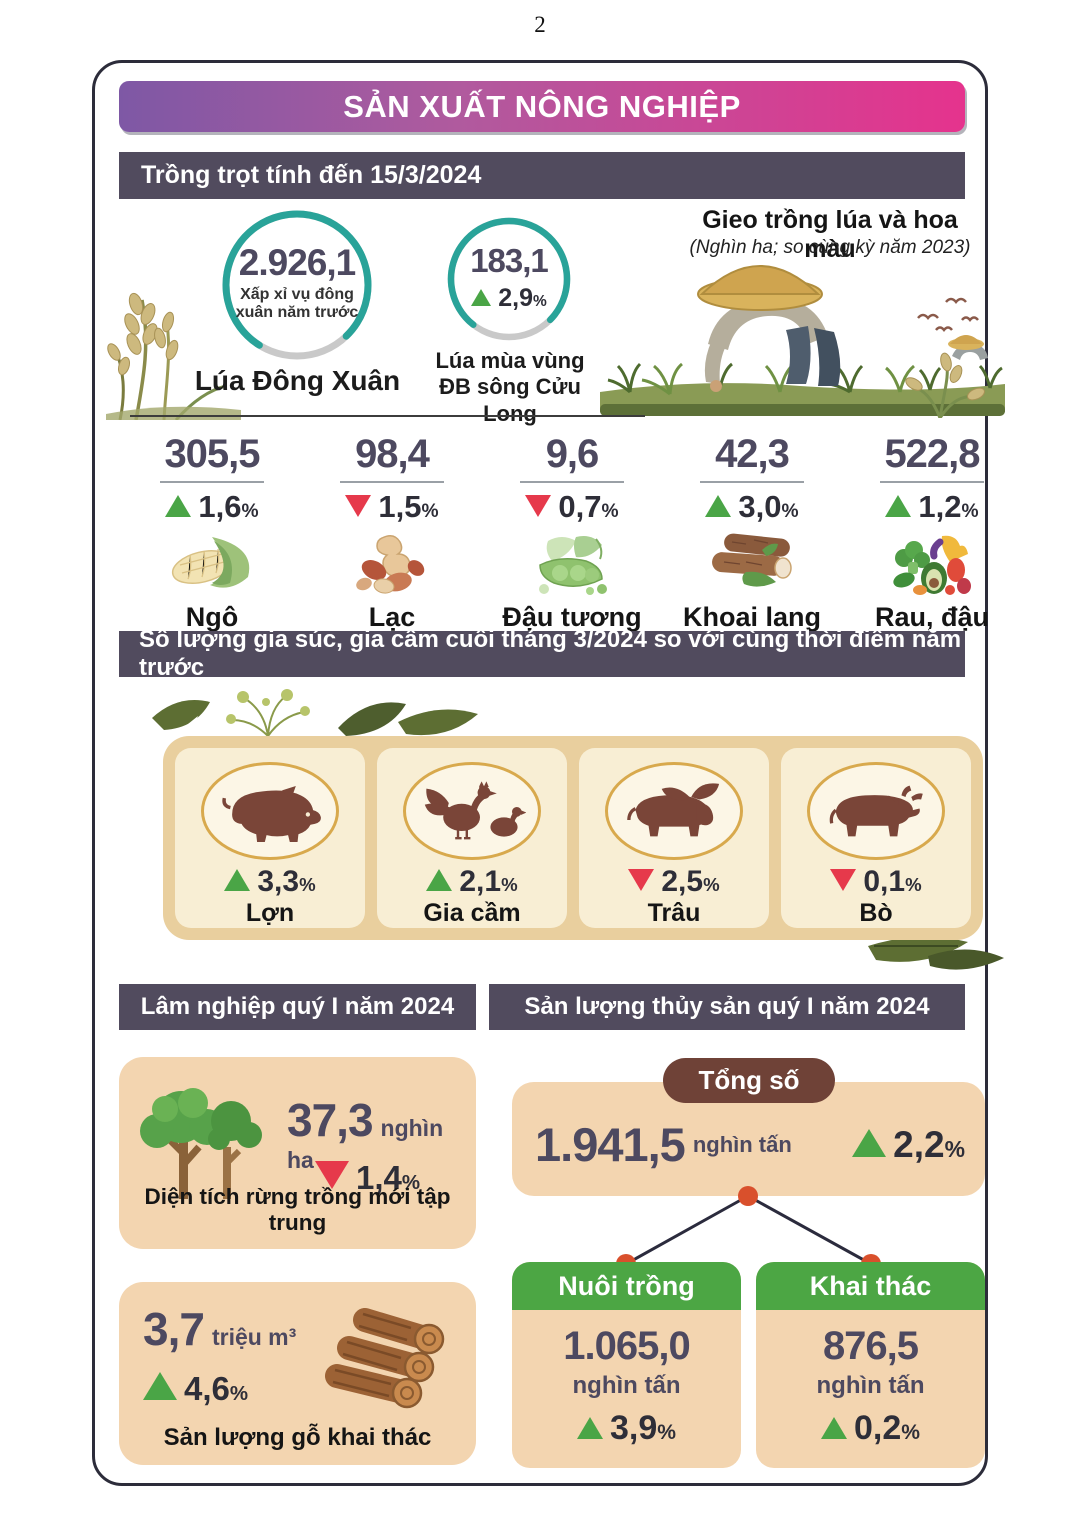 The width and height of the screenshot is (1080, 1527). I want to click on crop-value: 42,3, so click(752, 454).